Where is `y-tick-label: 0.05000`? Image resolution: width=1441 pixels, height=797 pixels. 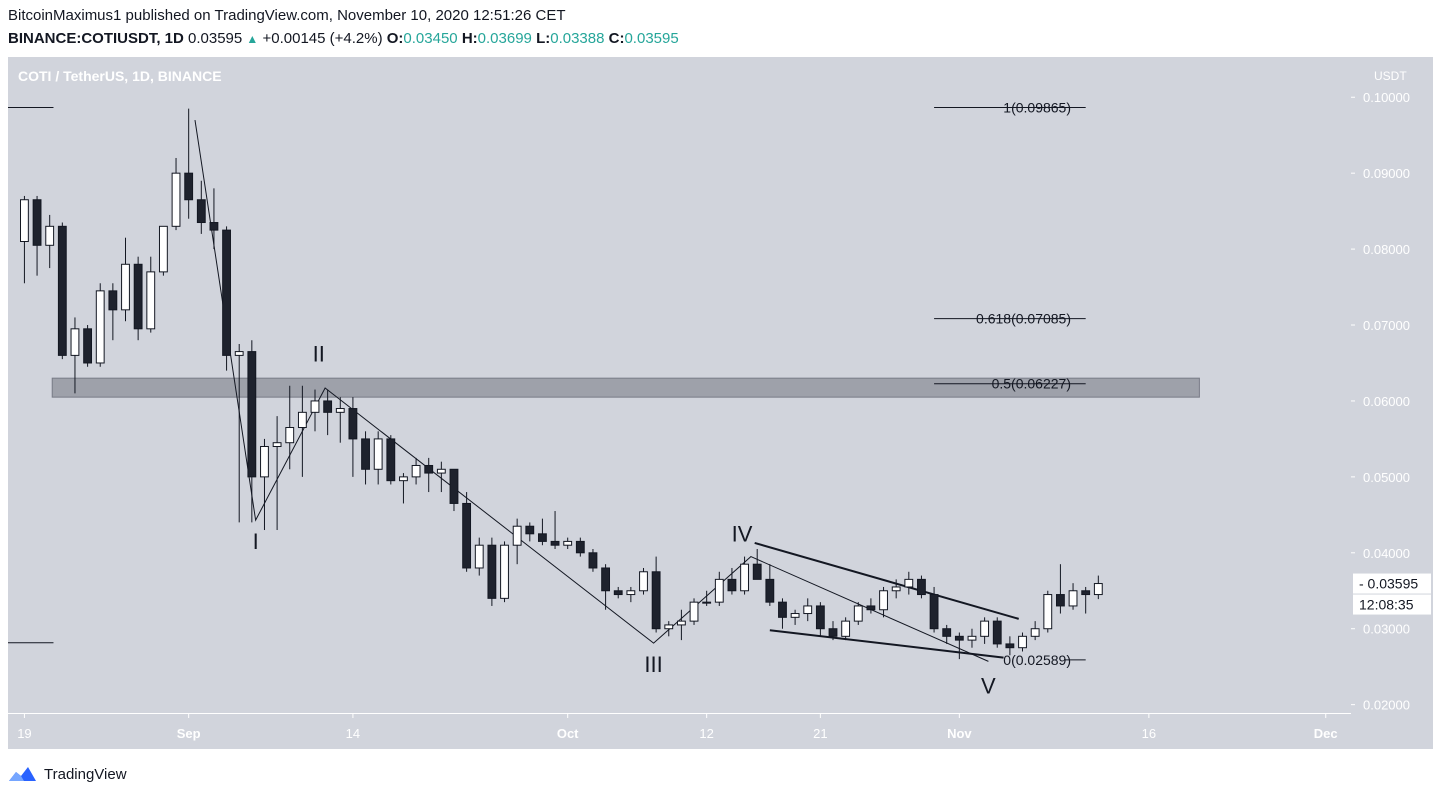 y-tick-label: 0.05000 is located at coordinates (1386, 477).